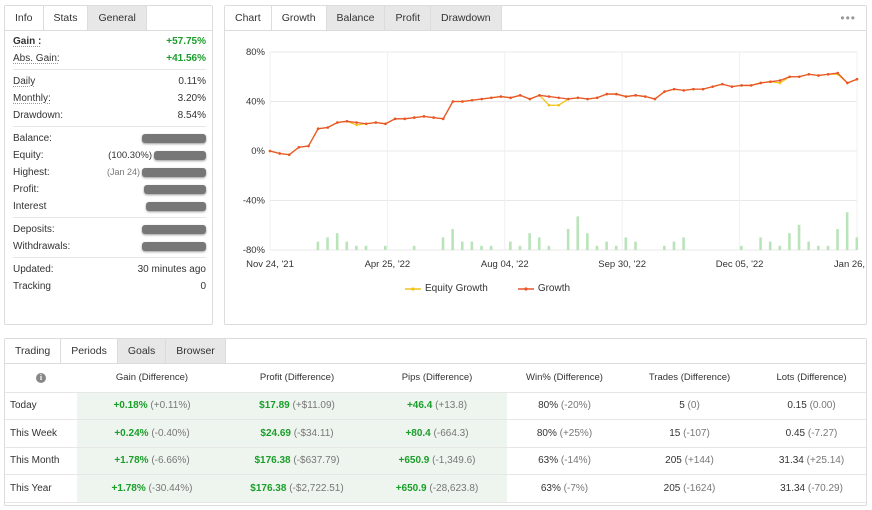 The image size is (872, 510). What do you see at coordinates (109, 115) in the screenshot?
I see `drawdown-row: Drawdown: 8.54%` at bounding box center [109, 115].